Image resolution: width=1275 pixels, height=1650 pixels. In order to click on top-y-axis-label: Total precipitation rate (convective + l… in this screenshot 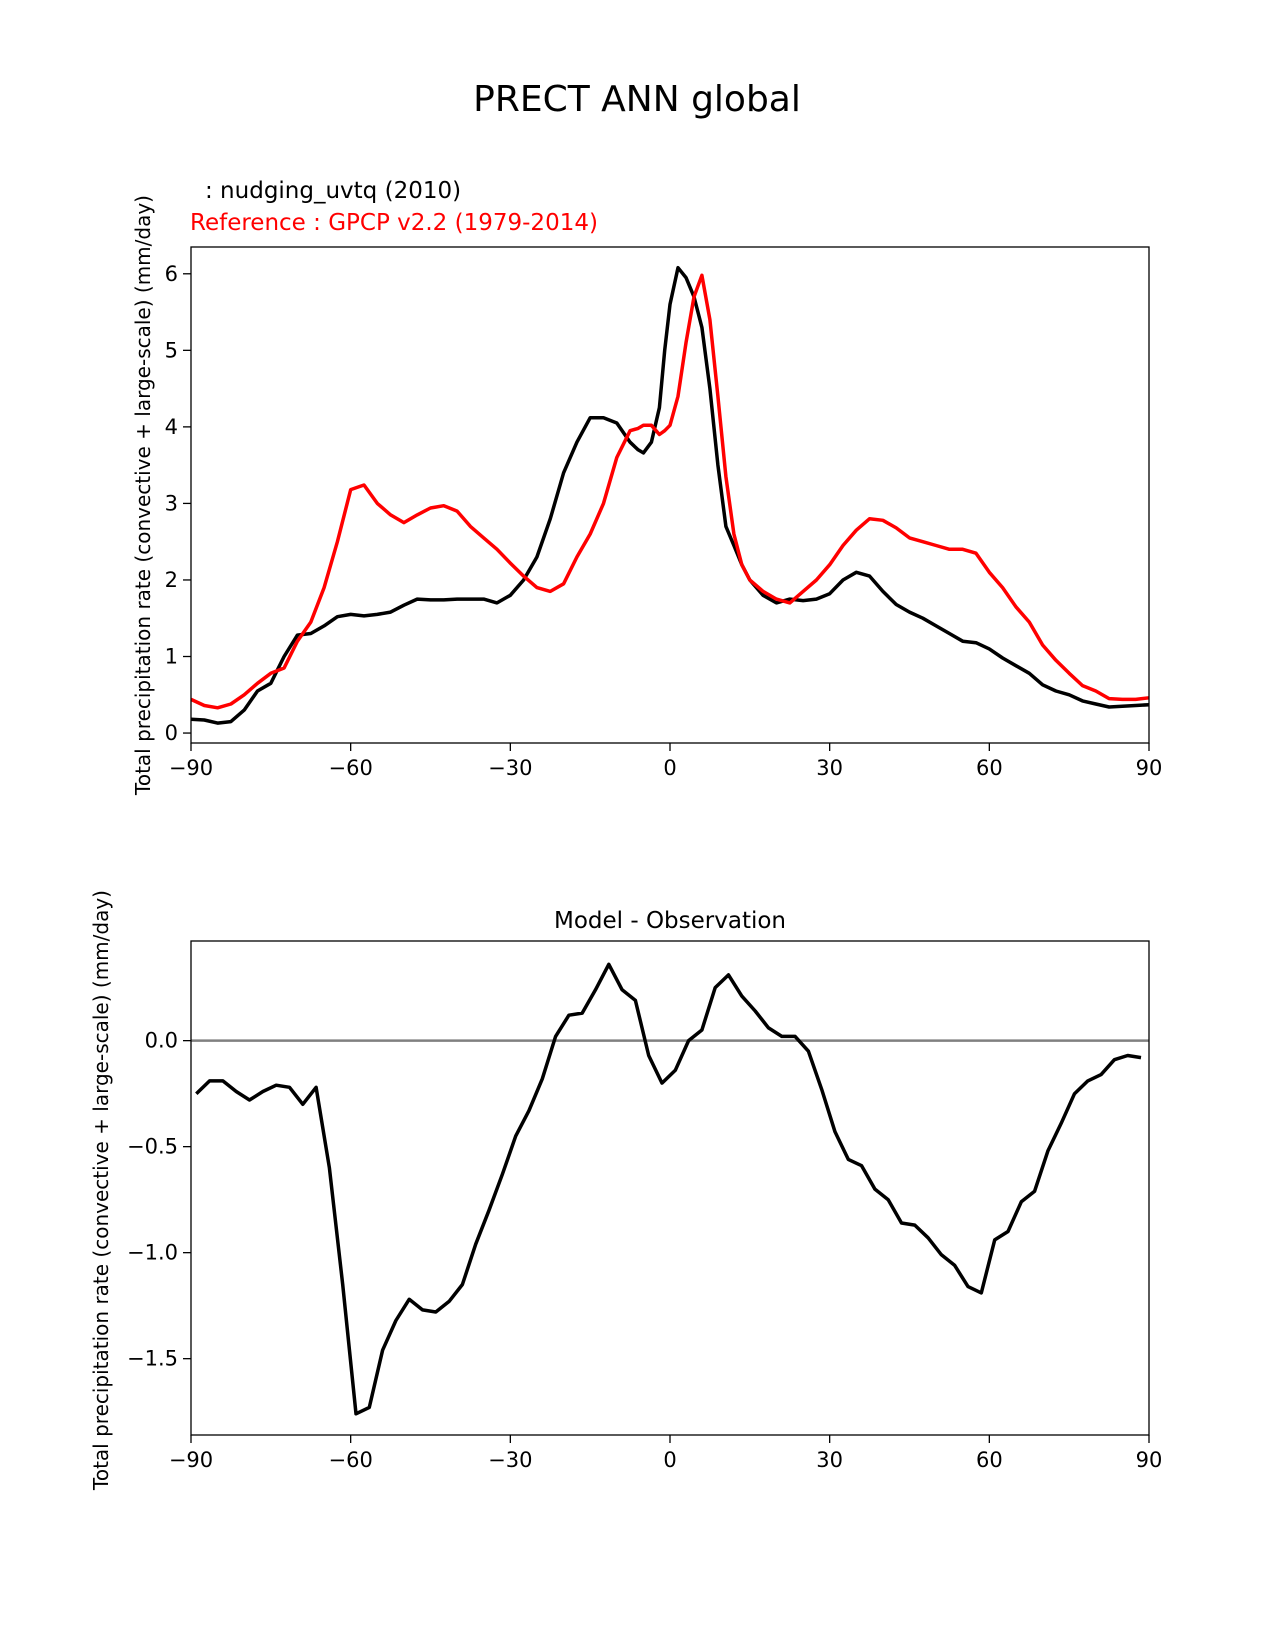, I will do `click(143, 495)`.